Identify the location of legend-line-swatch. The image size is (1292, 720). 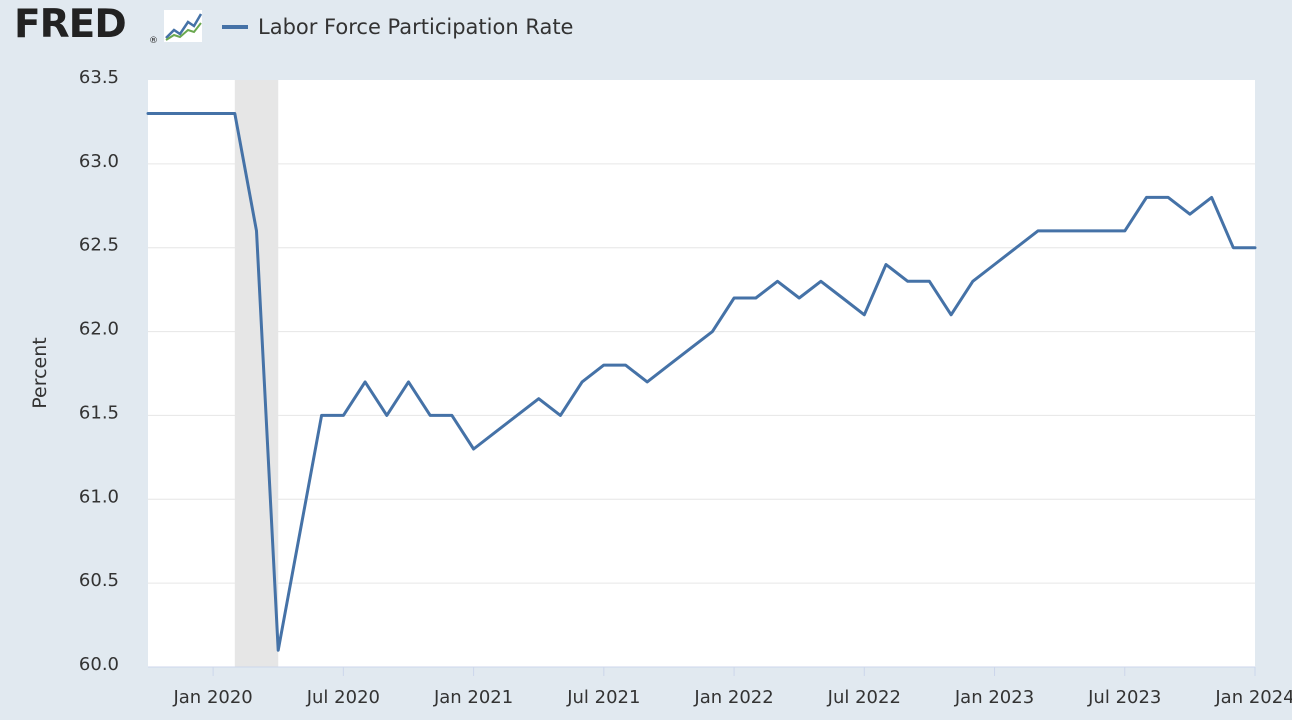
(235, 27).